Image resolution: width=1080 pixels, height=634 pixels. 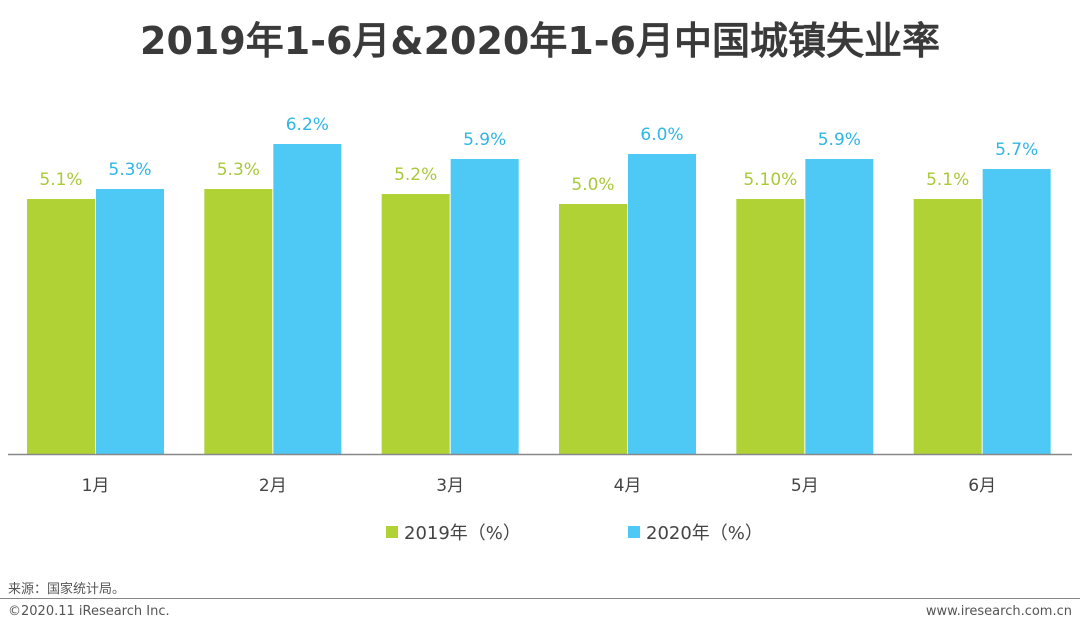 What do you see at coordinates (415, 175) in the screenshot?
I see `data-label-2019-3: 5.2%` at bounding box center [415, 175].